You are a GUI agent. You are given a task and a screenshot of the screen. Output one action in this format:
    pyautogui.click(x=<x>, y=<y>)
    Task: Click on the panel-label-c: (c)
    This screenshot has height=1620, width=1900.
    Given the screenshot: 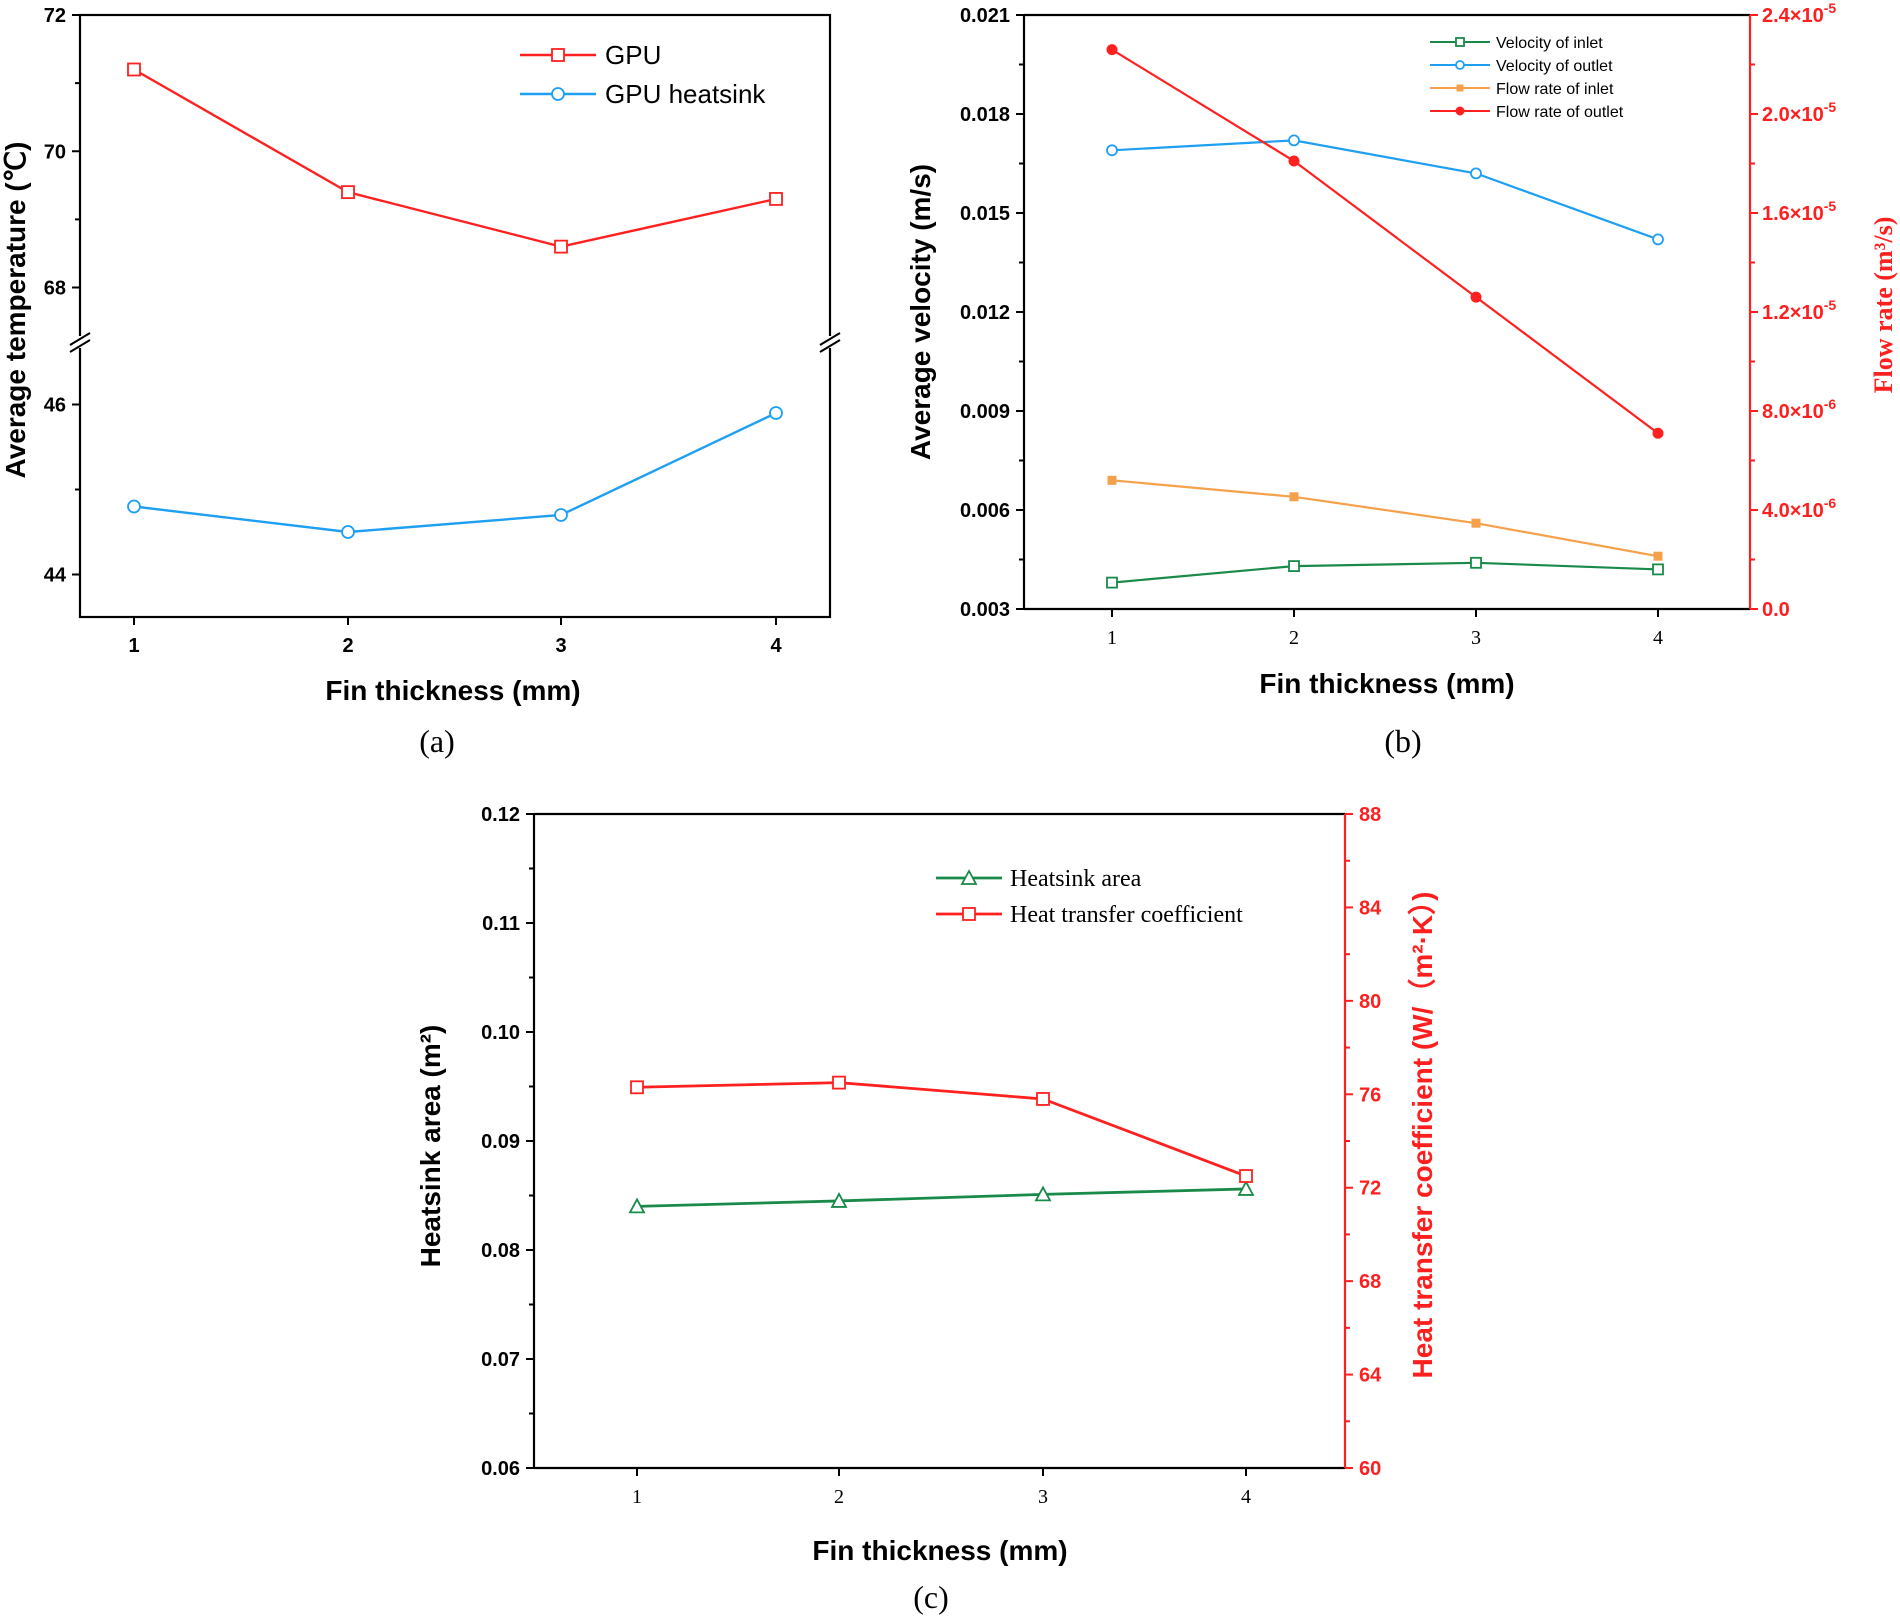 What is the action you would take?
    pyautogui.click(x=931, y=1597)
    